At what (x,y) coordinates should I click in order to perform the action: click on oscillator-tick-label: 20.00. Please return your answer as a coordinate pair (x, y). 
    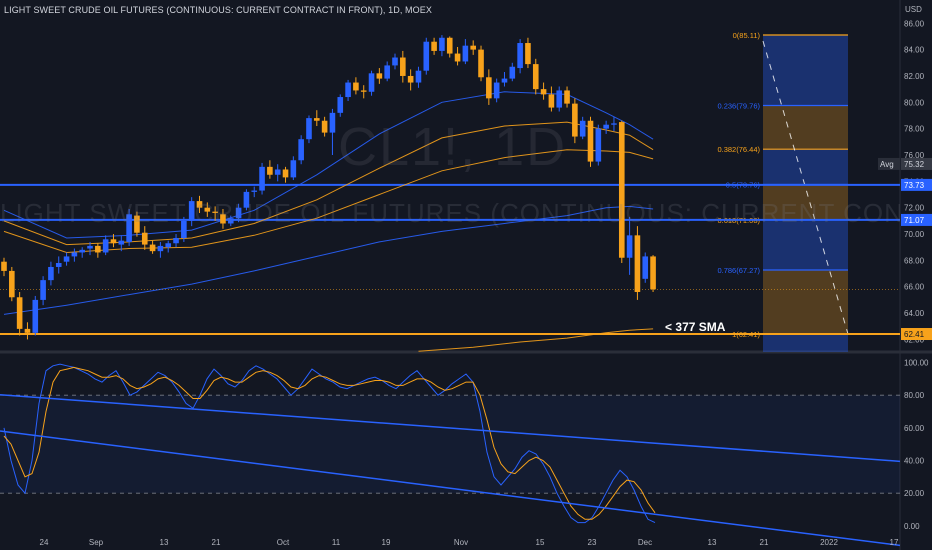
    Looking at the image, I should click on (914, 493).